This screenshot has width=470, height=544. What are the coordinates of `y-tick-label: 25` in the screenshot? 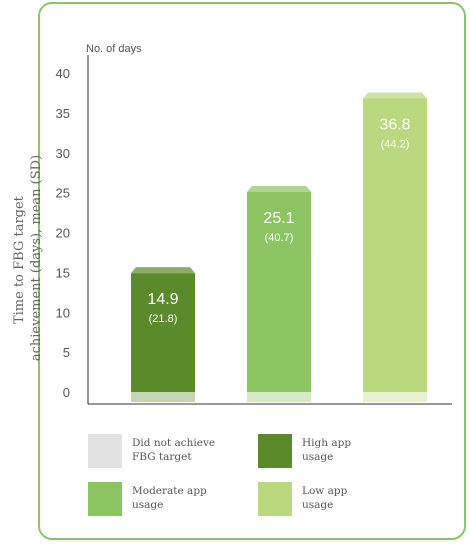 It's located at (63, 193).